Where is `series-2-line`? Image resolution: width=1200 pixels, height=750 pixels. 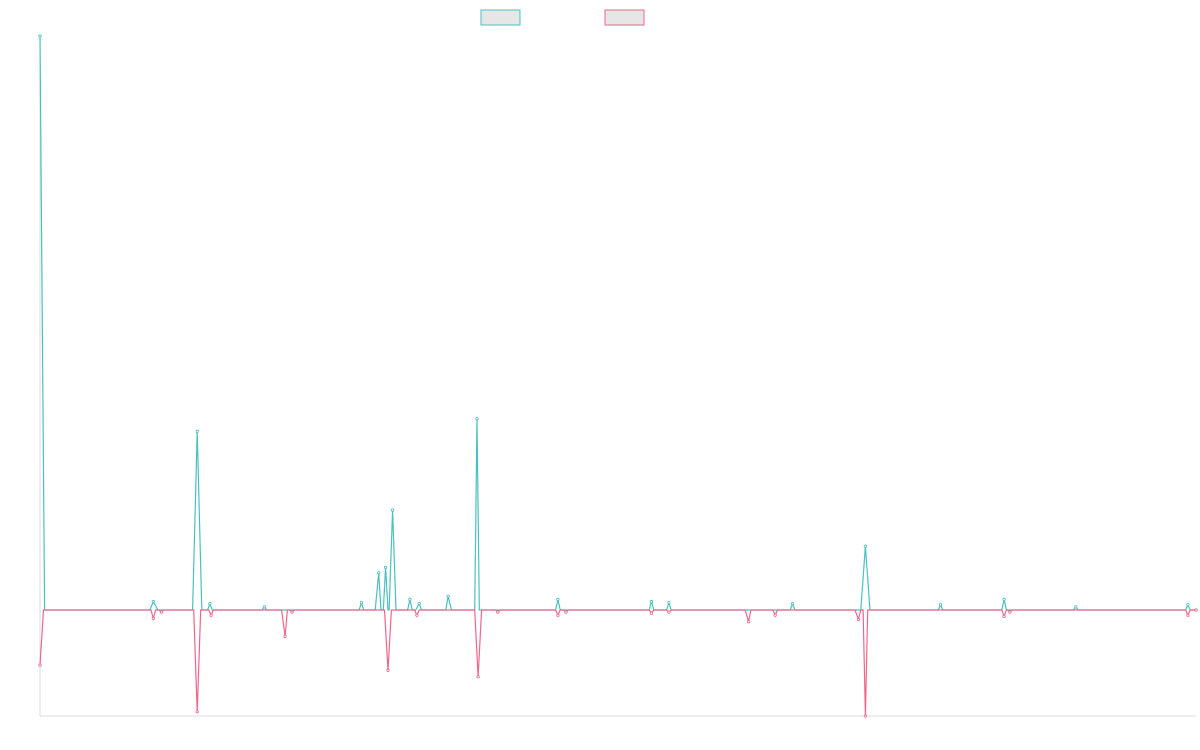
series-2-line is located at coordinates (617, 663).